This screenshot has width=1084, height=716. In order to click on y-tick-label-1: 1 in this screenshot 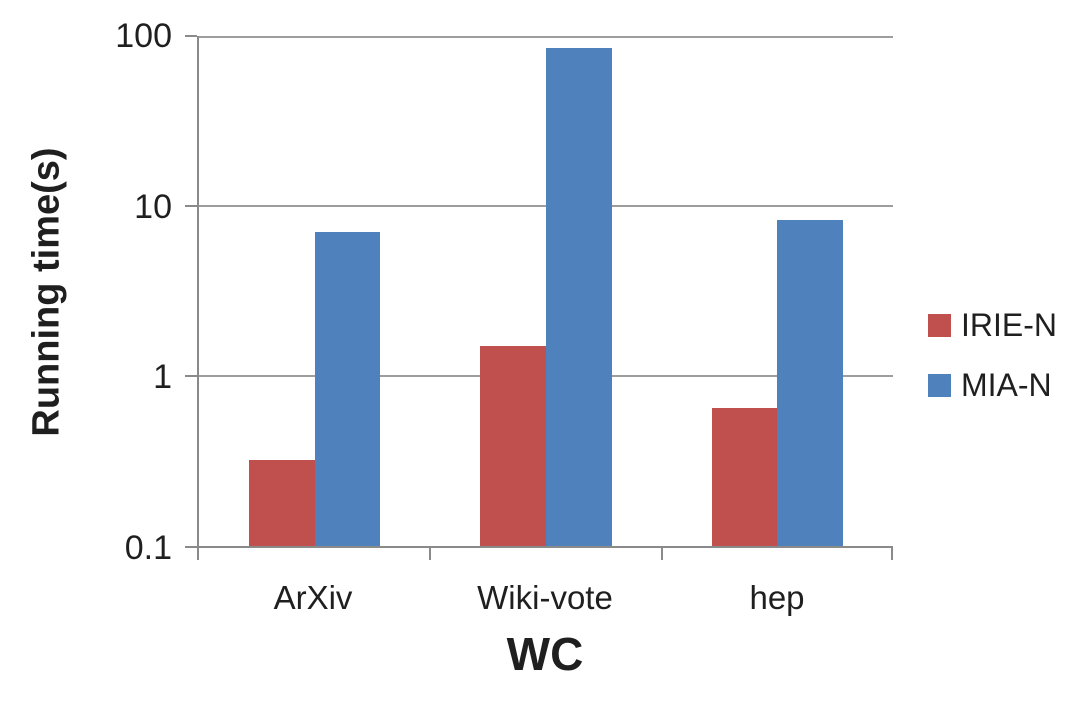, I will do `click(162, 377)`.